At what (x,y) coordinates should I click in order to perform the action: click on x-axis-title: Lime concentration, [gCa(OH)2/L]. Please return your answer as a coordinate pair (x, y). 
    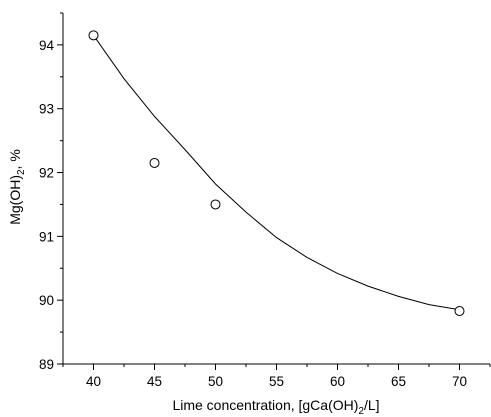
    Looking at the image, I should click on (275, 407).